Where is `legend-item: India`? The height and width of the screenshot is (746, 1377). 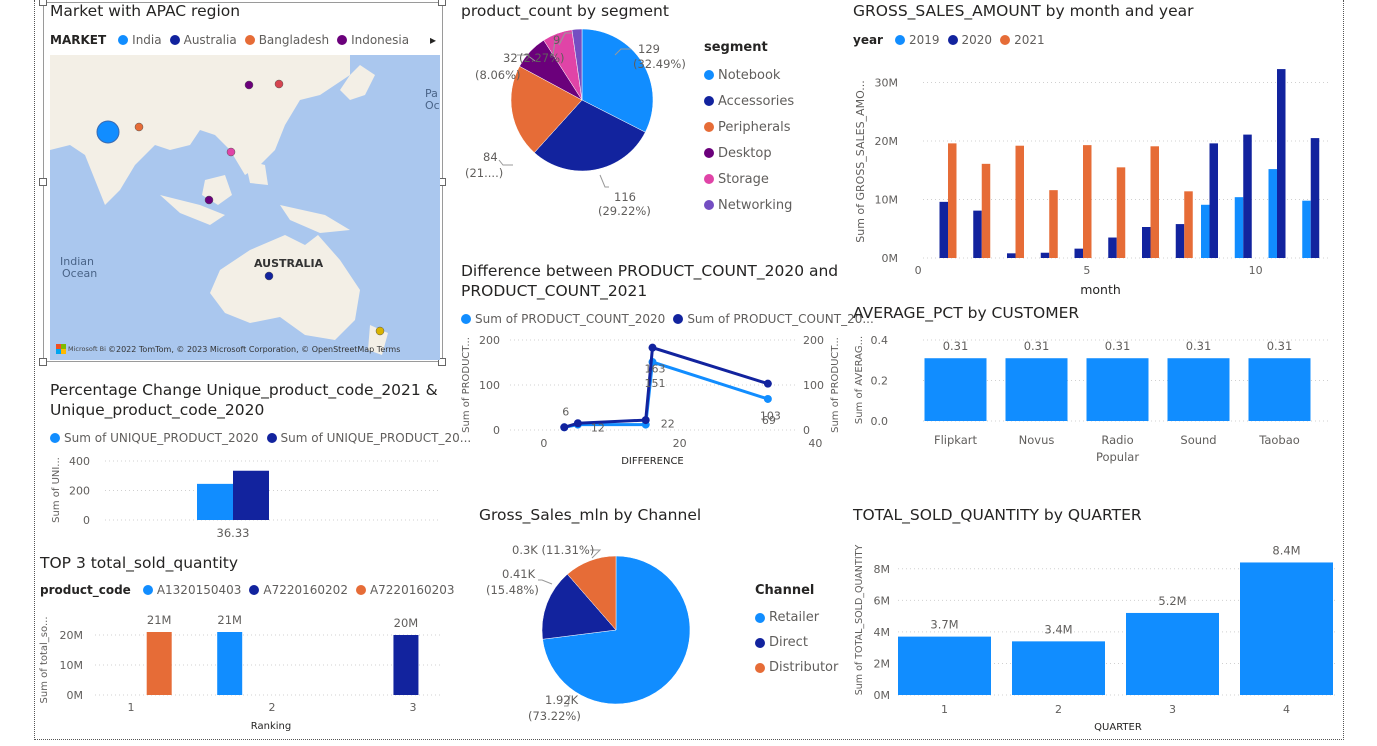 legend-item: India is located at coordinates (147, 40).